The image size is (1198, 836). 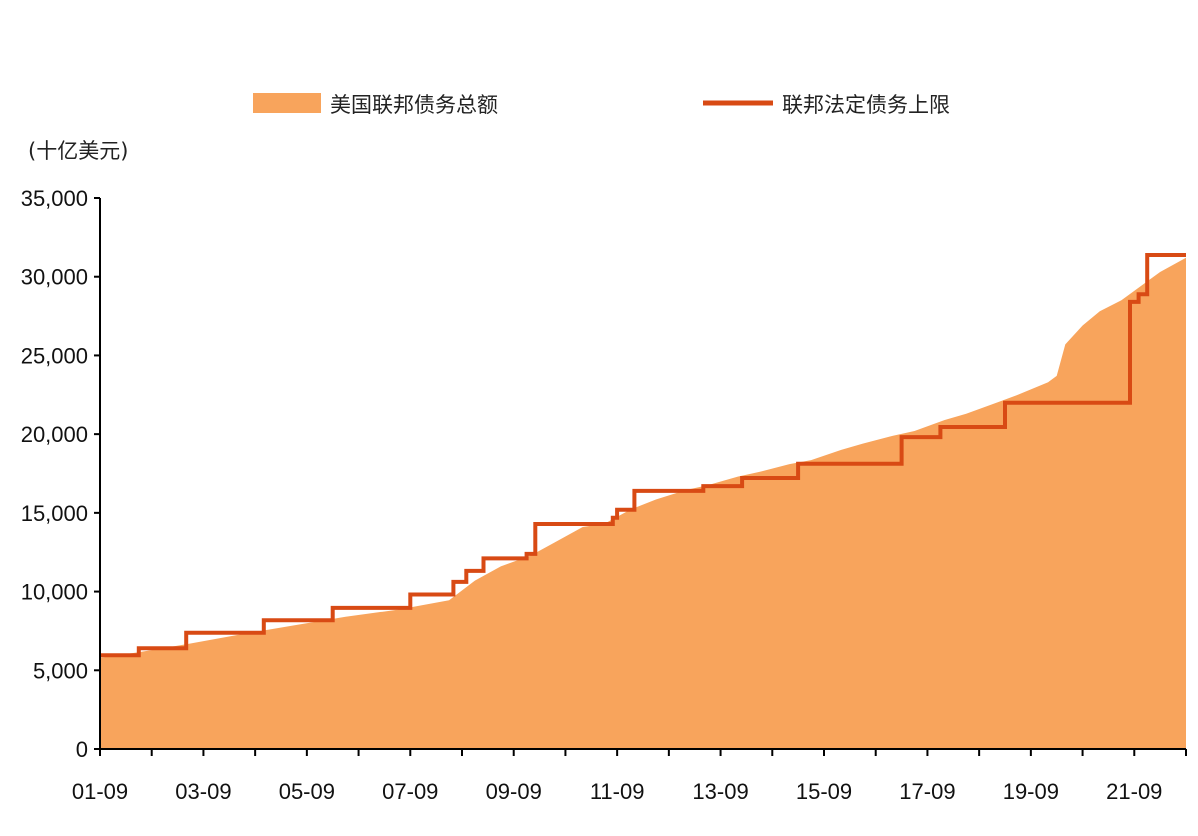 I want to click on x-tick-label: 15-09, so click(x=824, y=791).